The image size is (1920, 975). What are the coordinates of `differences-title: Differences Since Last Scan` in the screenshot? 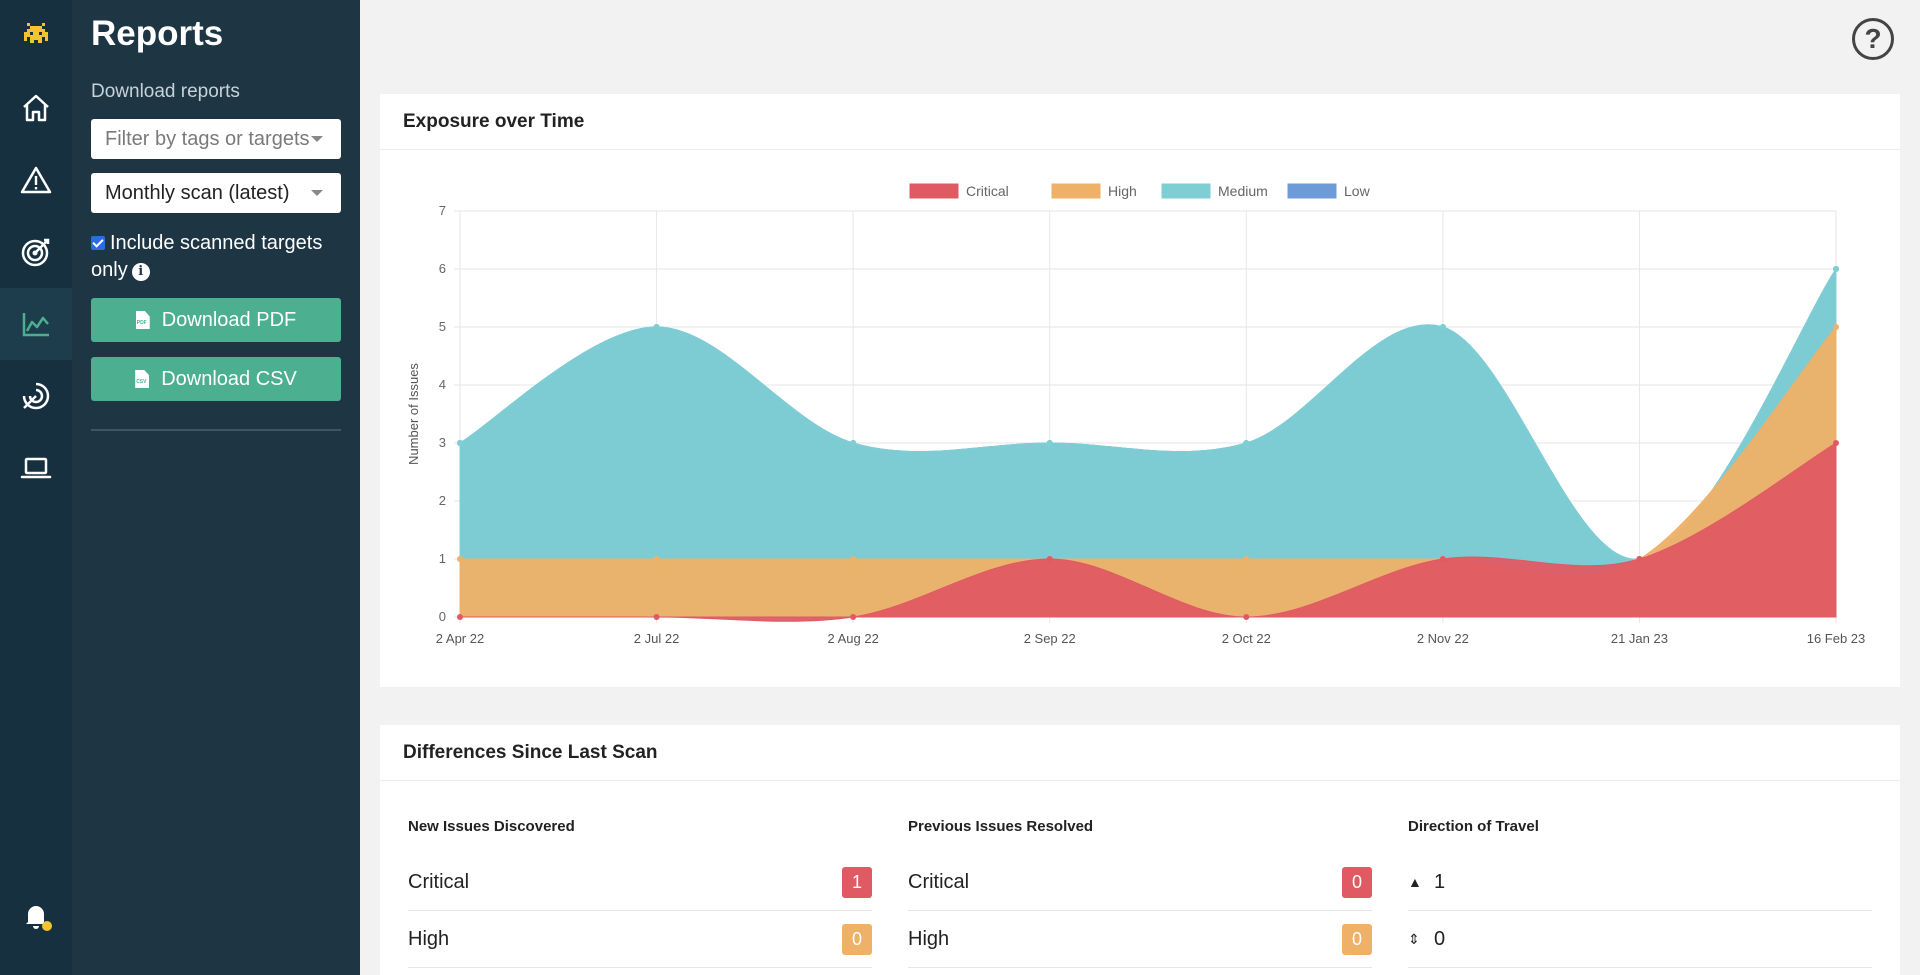 It's located at (1140, 753).